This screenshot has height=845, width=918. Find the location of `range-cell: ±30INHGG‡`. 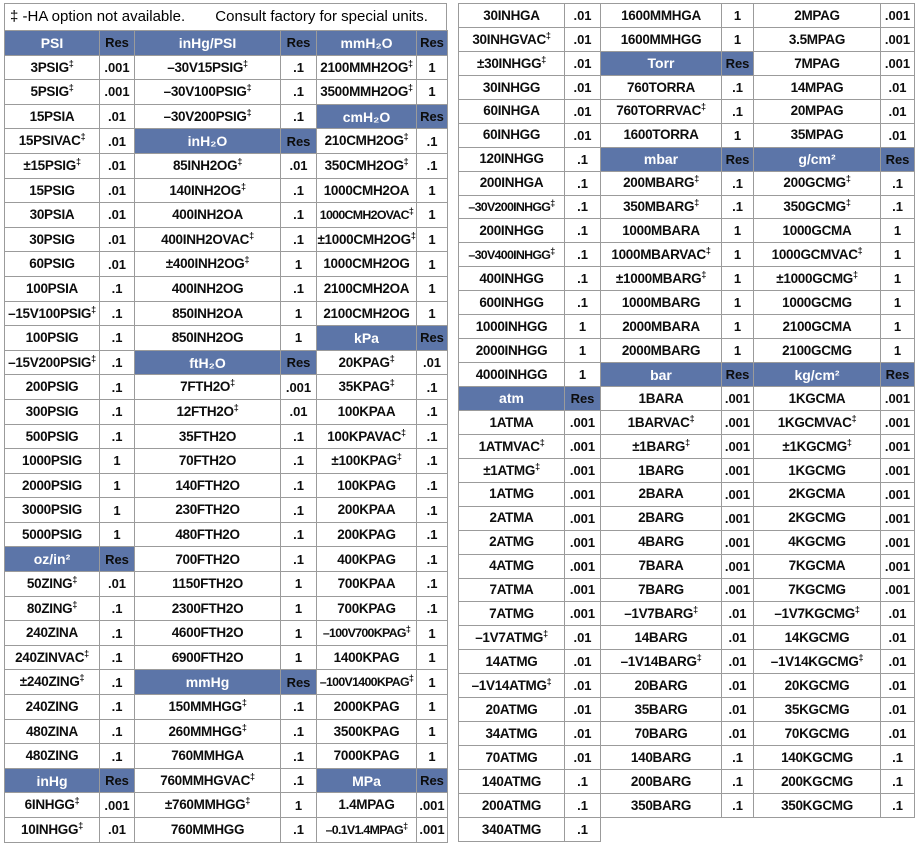

range-cell: ±30INHGG‡ is located at coordinates (511, 63).